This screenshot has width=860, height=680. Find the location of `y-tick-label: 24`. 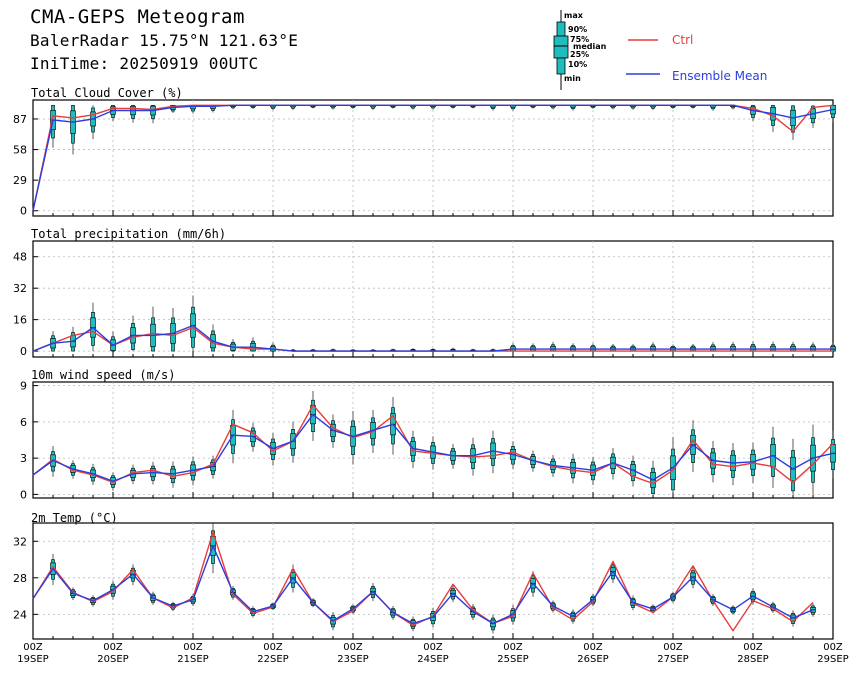

y-tick-label: 24 is located at coordinates (20, 614).